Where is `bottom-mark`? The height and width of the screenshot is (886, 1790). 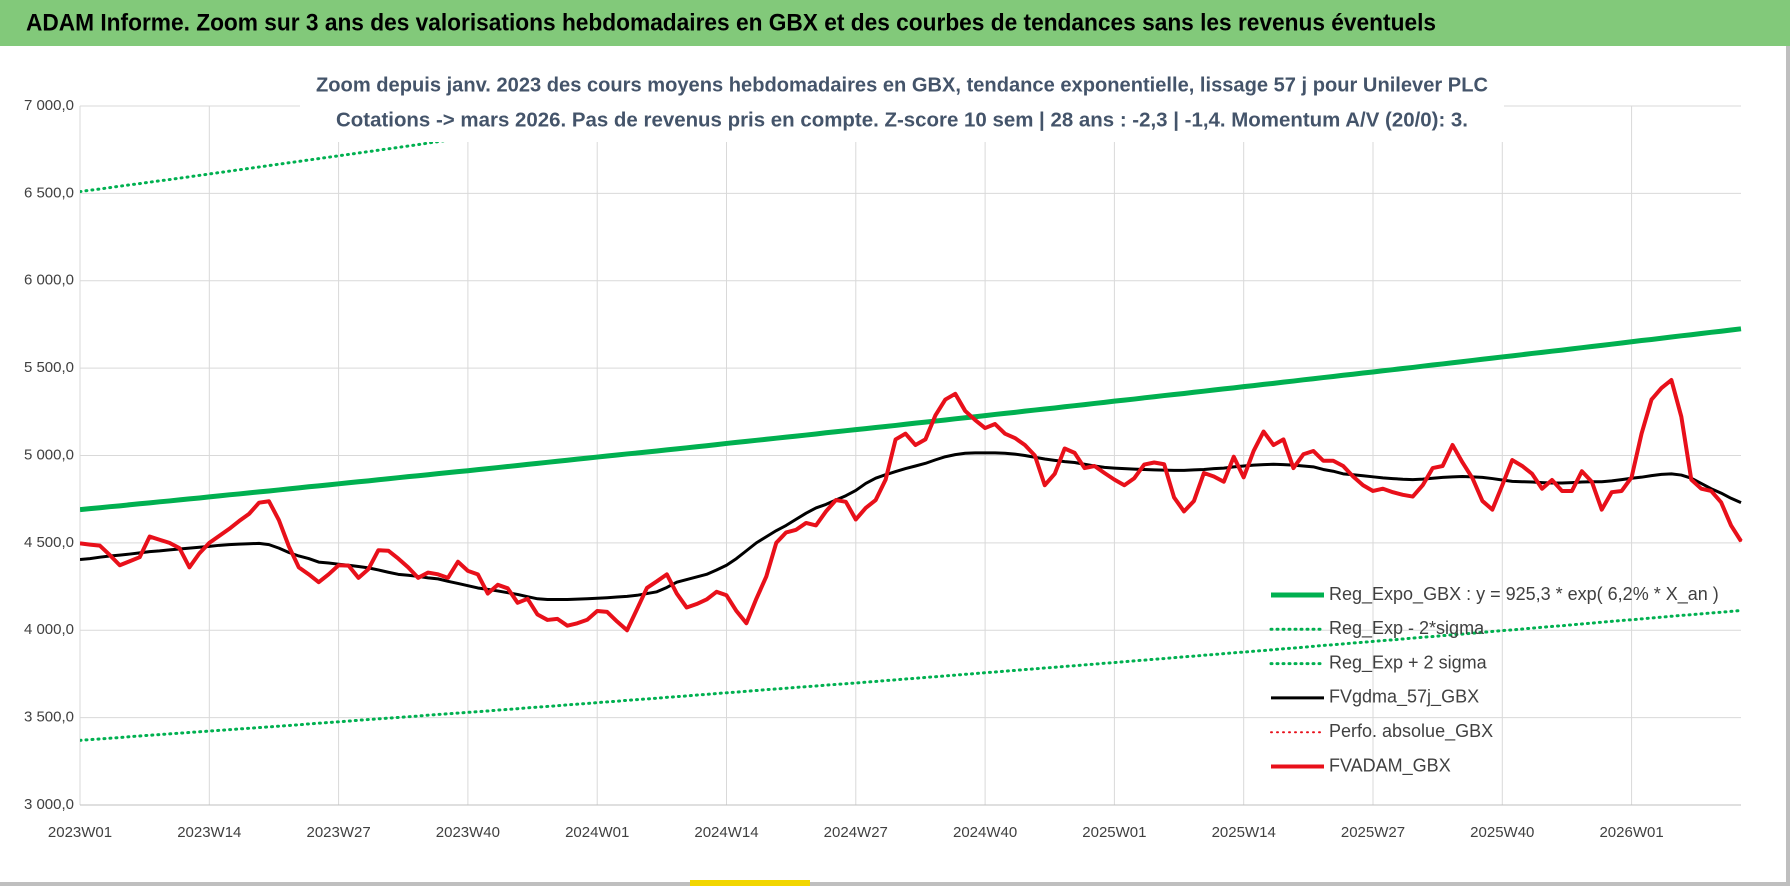 bottom-mark is located at coordinates (750, 883).